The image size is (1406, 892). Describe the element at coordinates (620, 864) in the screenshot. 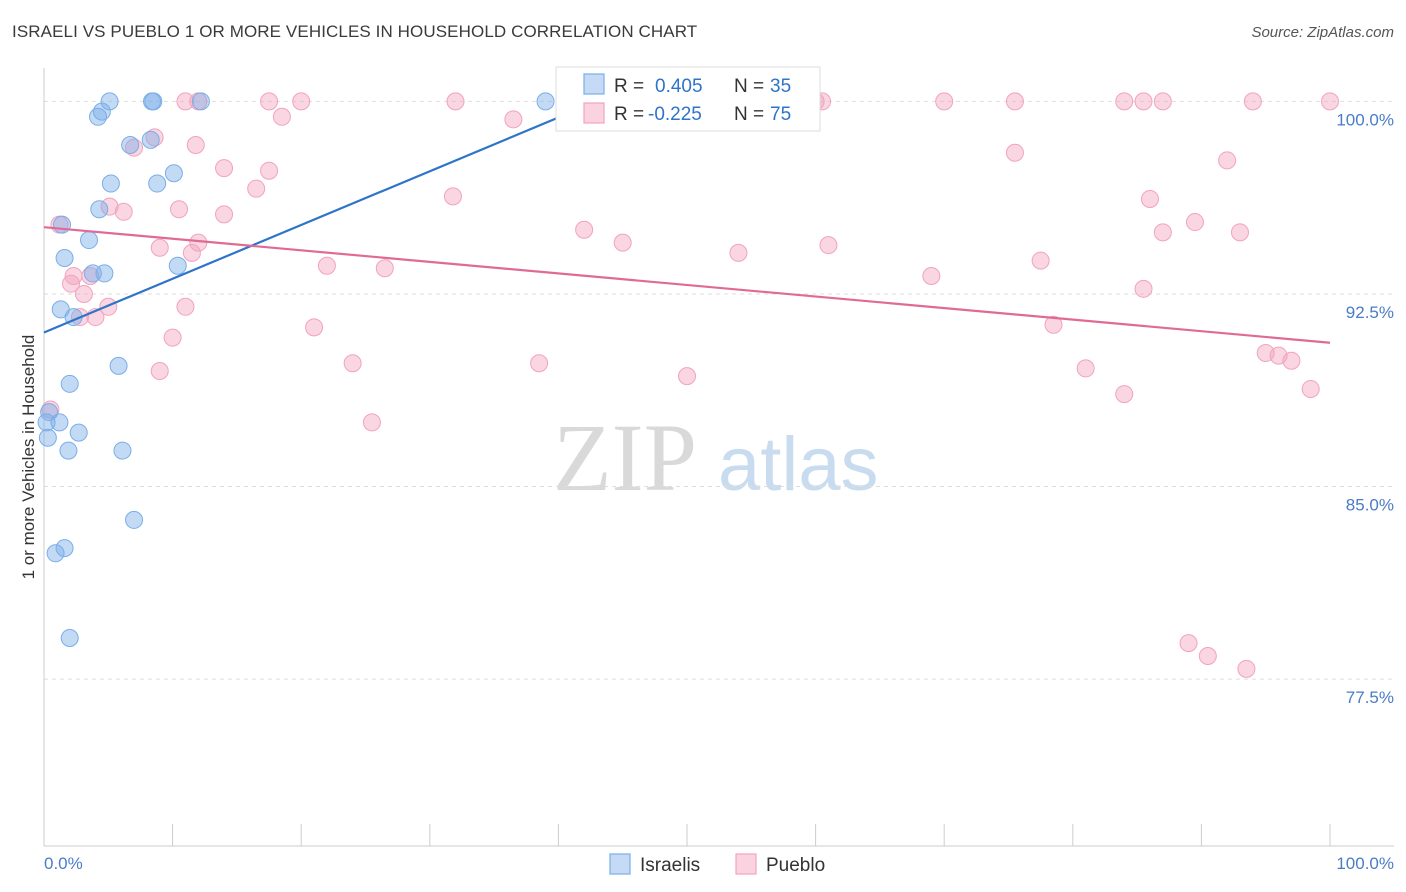

I see `legend-swatch-israelis` at that location.